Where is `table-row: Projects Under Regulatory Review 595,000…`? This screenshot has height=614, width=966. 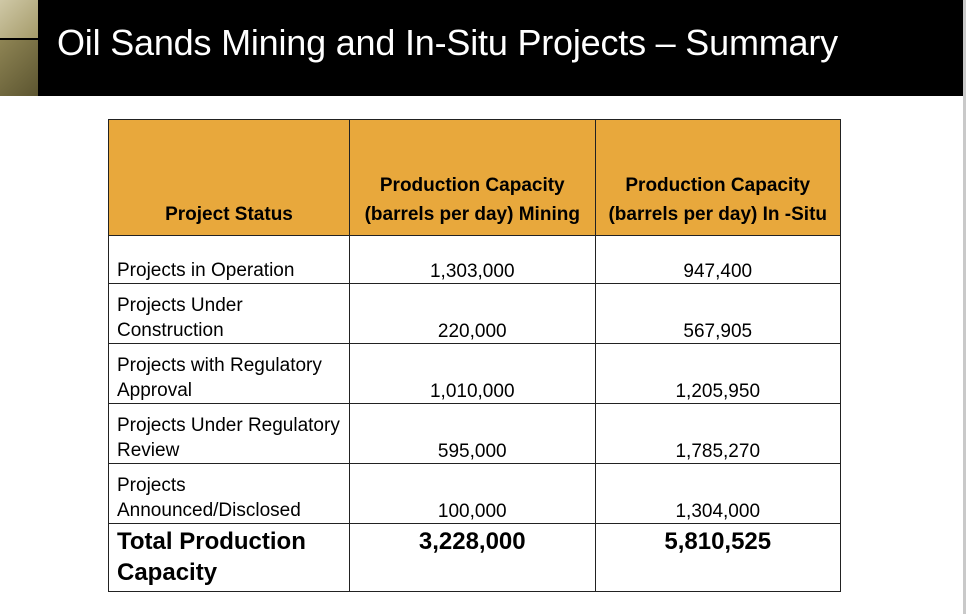 table-row: Projects Under Regulatory Review 595,000… is located at coordinates (474, 433).